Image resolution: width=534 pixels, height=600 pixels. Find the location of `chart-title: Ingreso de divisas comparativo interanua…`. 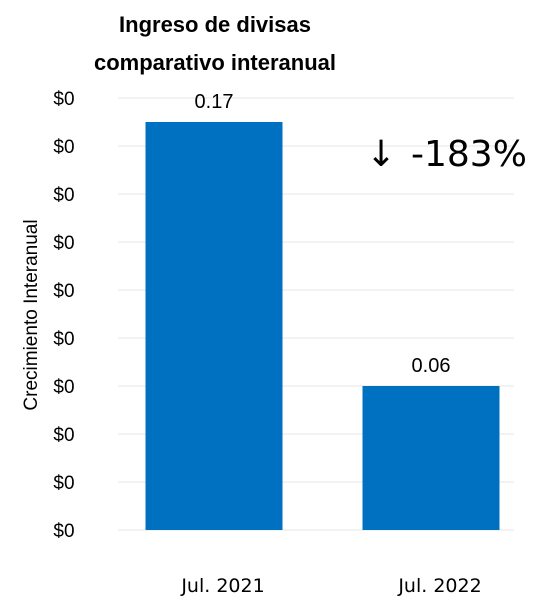

chart-title: Ingreso de divisas comparativo interanua… is located at coordinates (215, 43).